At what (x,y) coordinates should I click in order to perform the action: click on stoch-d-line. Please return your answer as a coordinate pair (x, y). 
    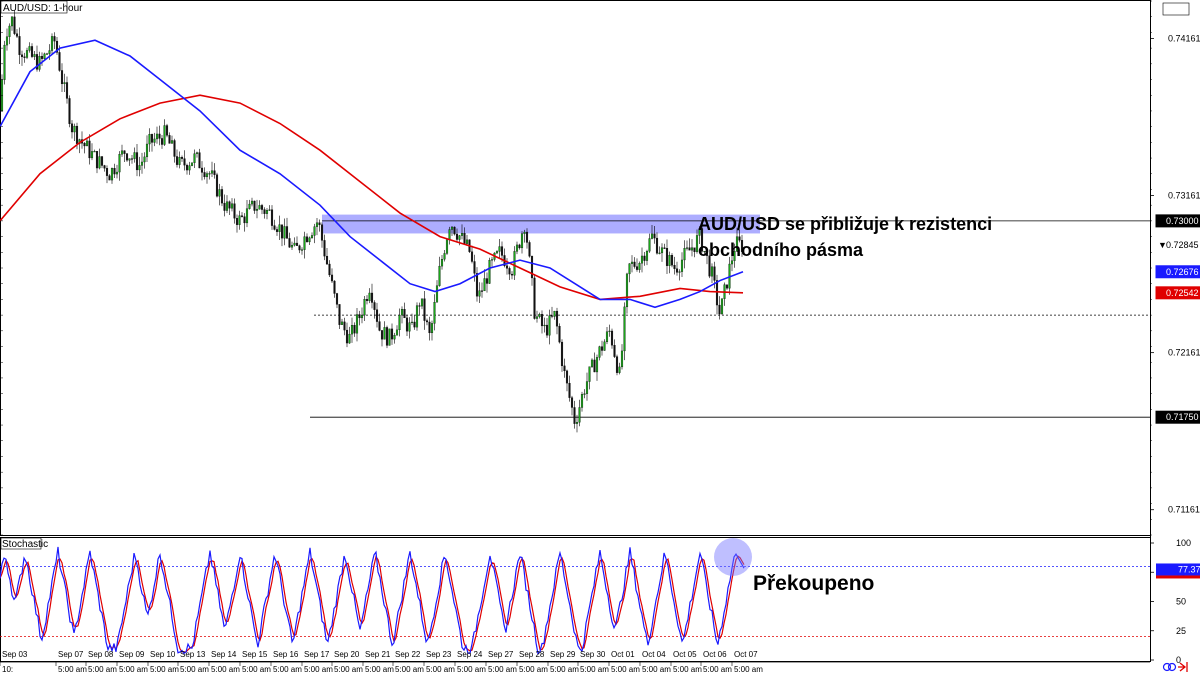
    Looking at the image, I should click on (372, 604).